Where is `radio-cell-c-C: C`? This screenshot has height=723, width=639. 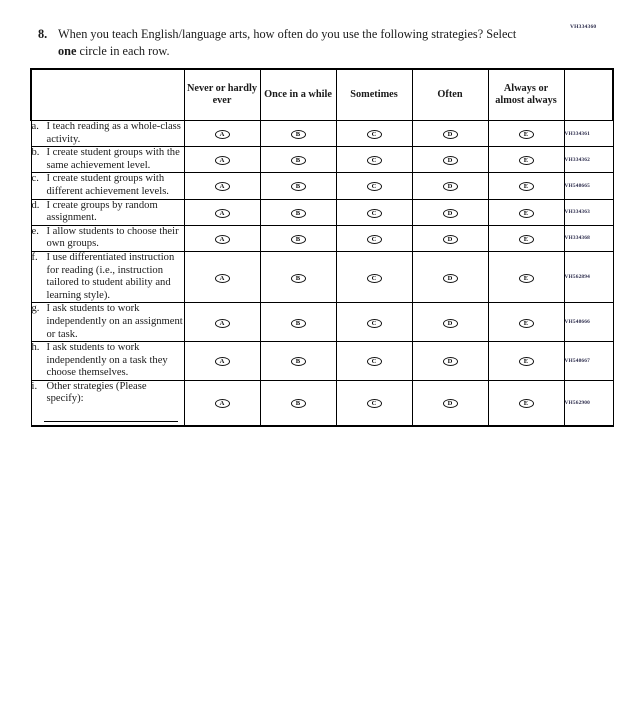
radio-cell-c-C: C is located at coordinates (374, 186).